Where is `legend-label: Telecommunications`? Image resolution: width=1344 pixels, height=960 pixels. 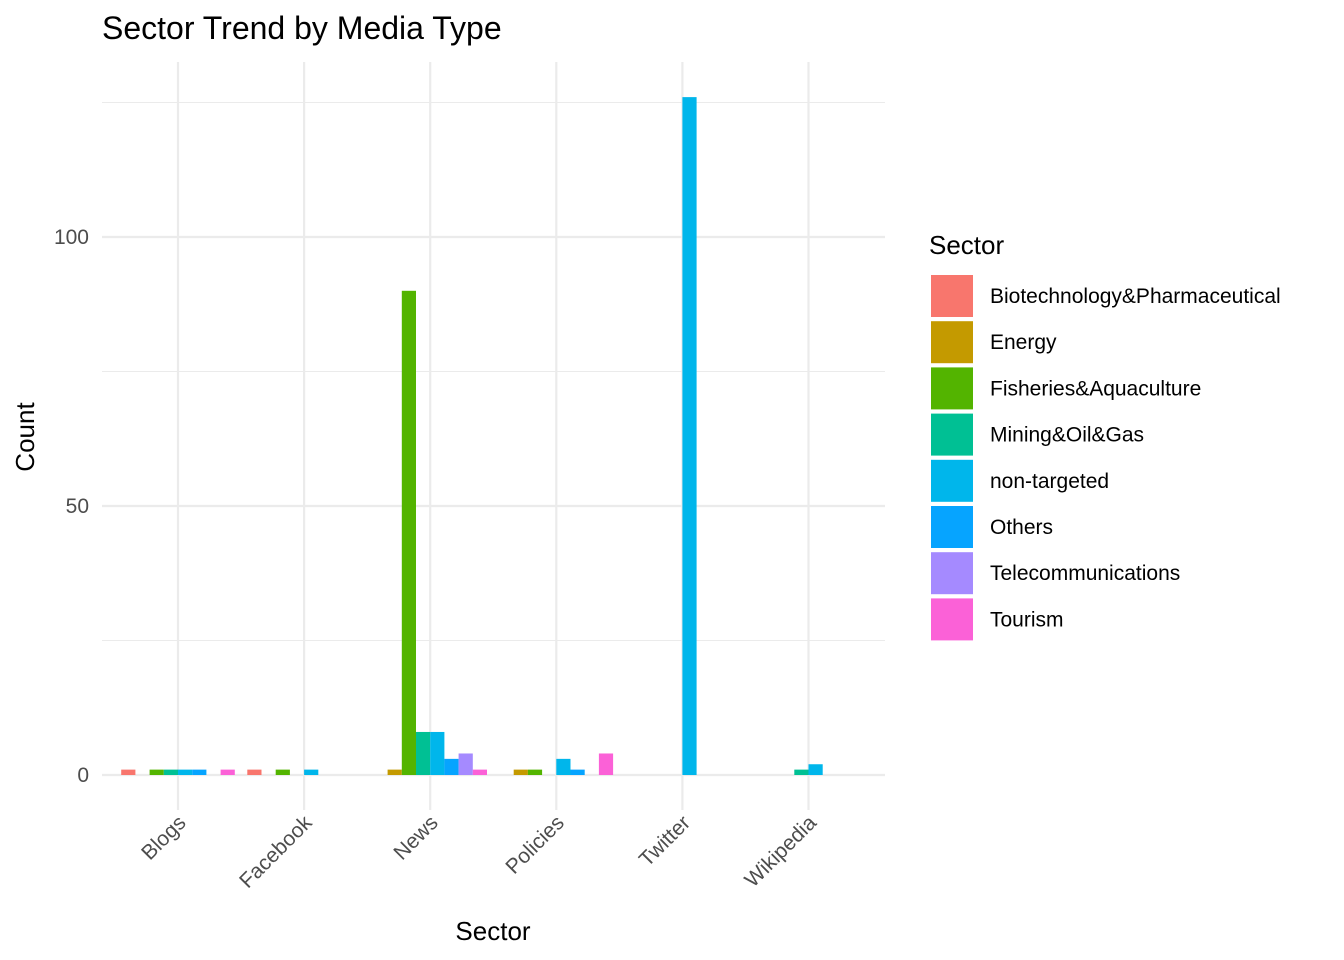 legend-label: Telecommunications is located at coordinates (1085, 573).